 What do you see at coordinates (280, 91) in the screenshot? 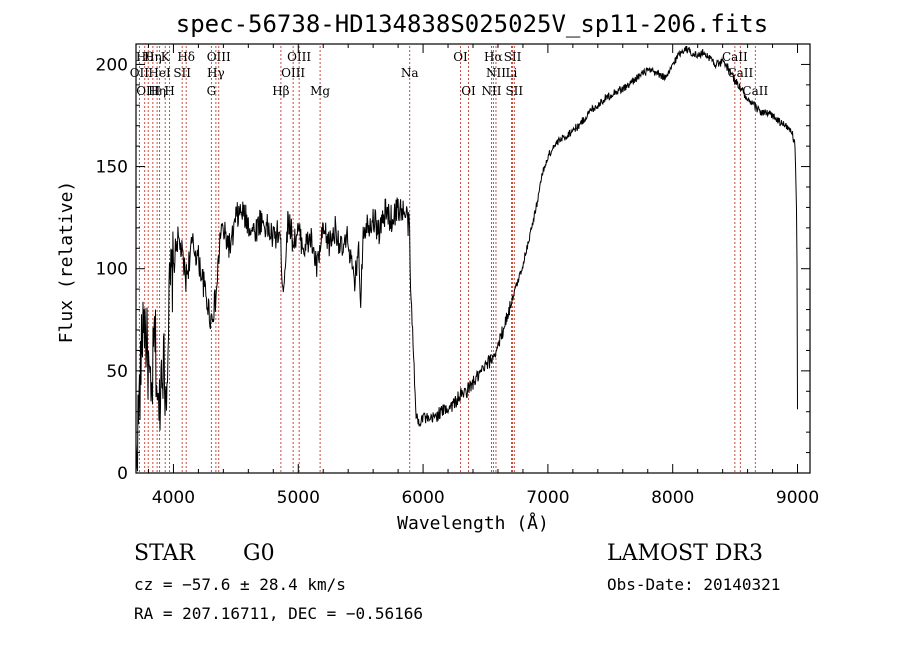
I see `spectral-line-label: Hβ` at bounding box center [280, 91].